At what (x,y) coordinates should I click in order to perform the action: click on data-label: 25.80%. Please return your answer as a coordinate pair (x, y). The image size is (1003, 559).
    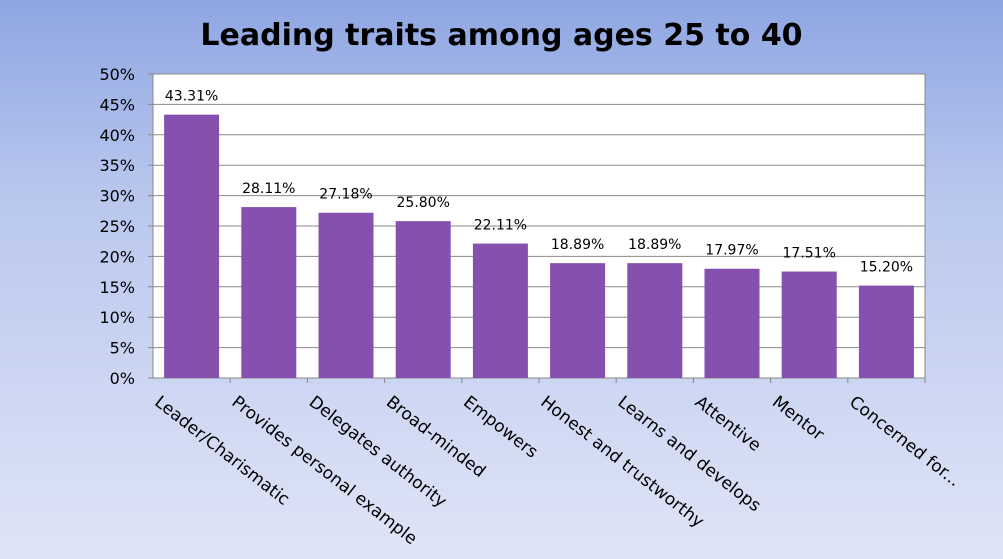
    Looking at the image, I should click on (423, 203).